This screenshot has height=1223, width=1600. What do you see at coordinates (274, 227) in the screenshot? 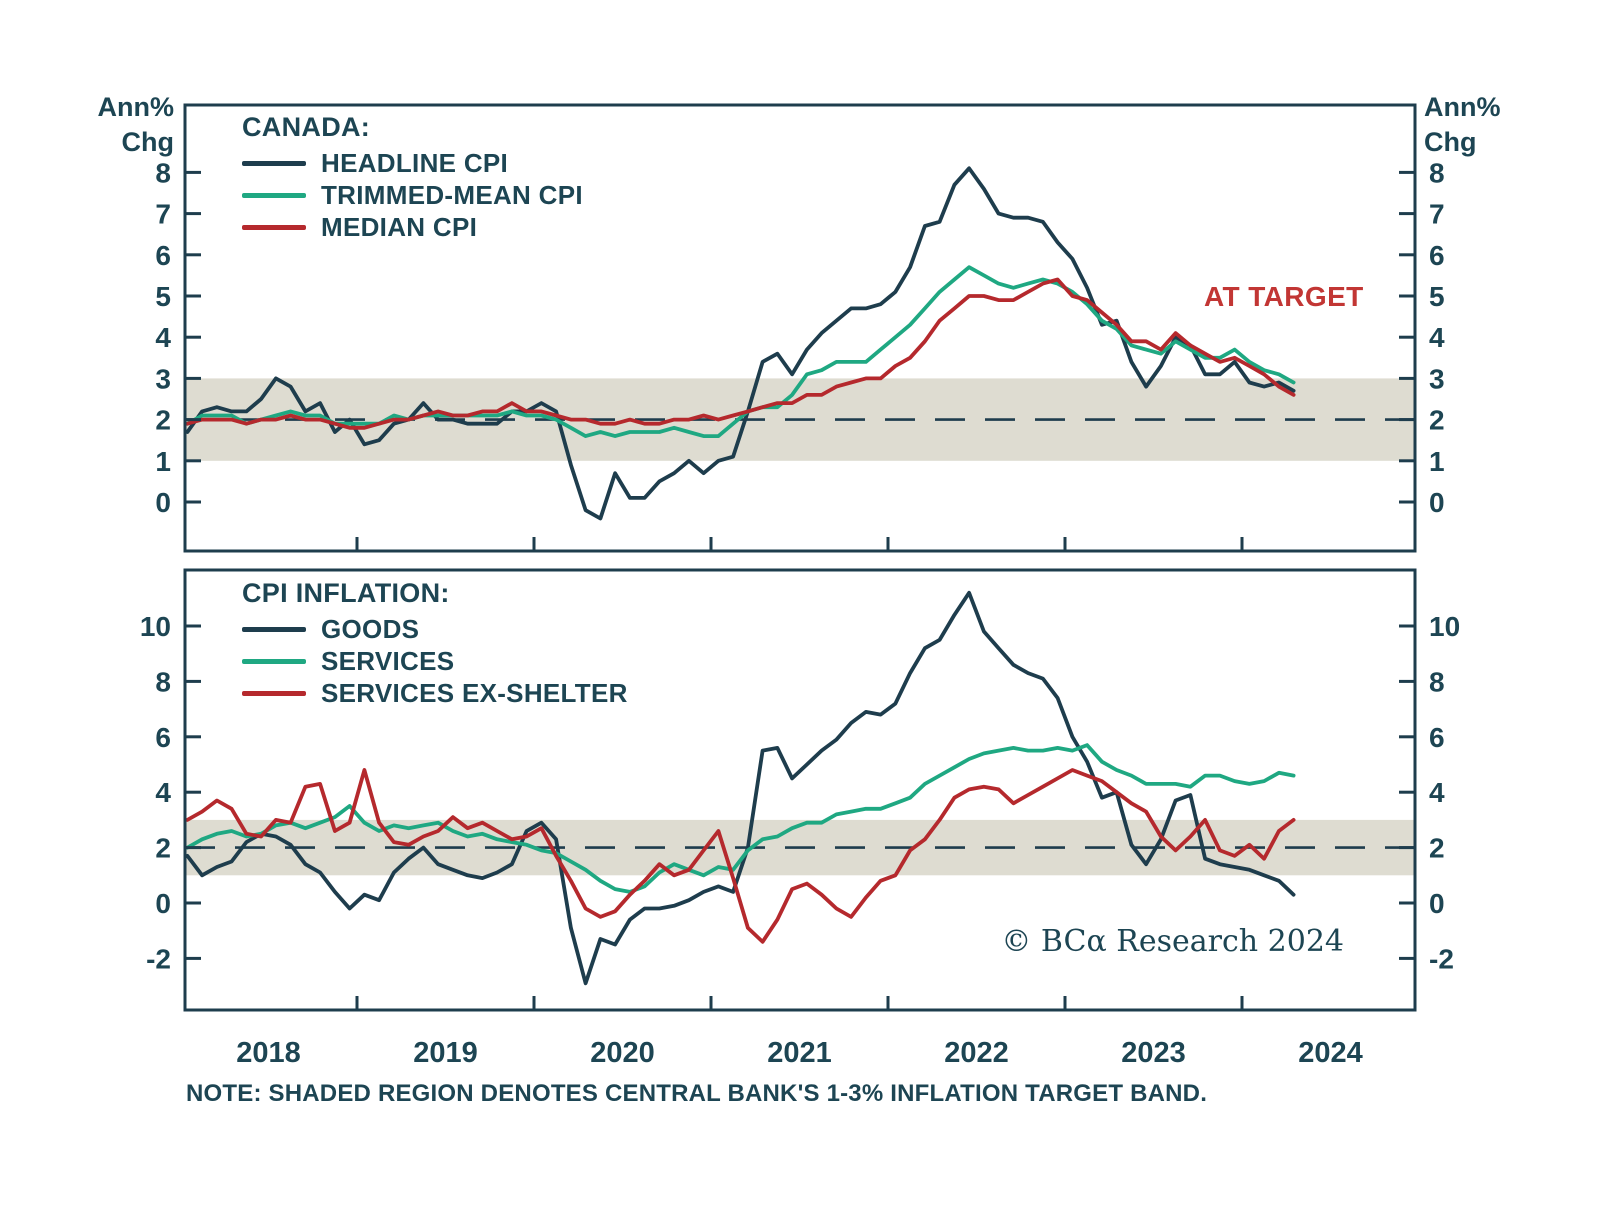
I see `median-cpi-swatch` at bounding box center [274, 227].